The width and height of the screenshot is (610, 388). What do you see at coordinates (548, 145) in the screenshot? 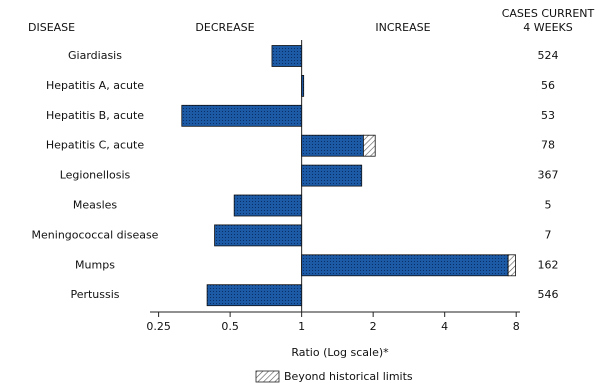
I see `cases-value: 78` at bounding box center [548, 145].